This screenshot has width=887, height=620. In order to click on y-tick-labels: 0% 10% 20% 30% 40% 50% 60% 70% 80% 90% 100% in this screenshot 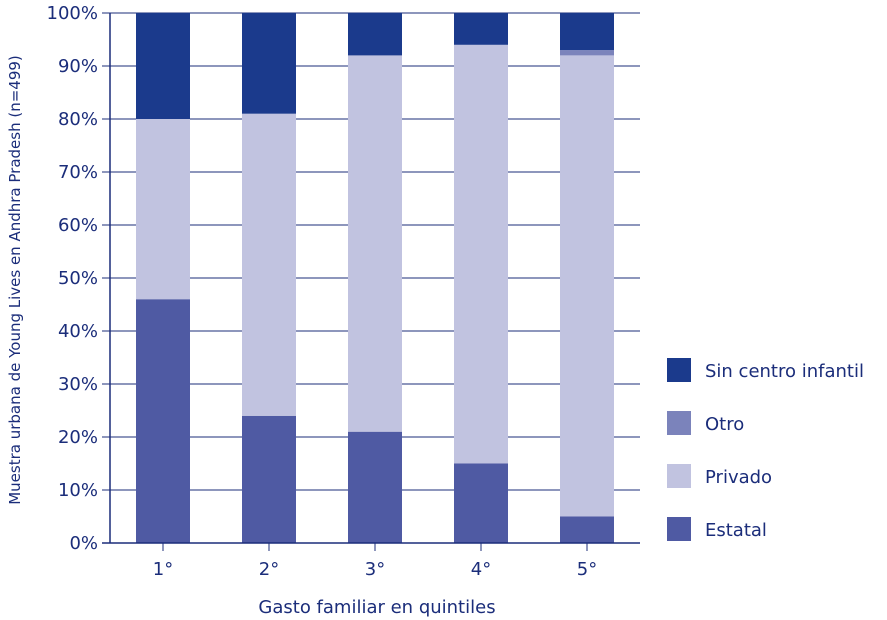, I will do `click(72, 278)`.